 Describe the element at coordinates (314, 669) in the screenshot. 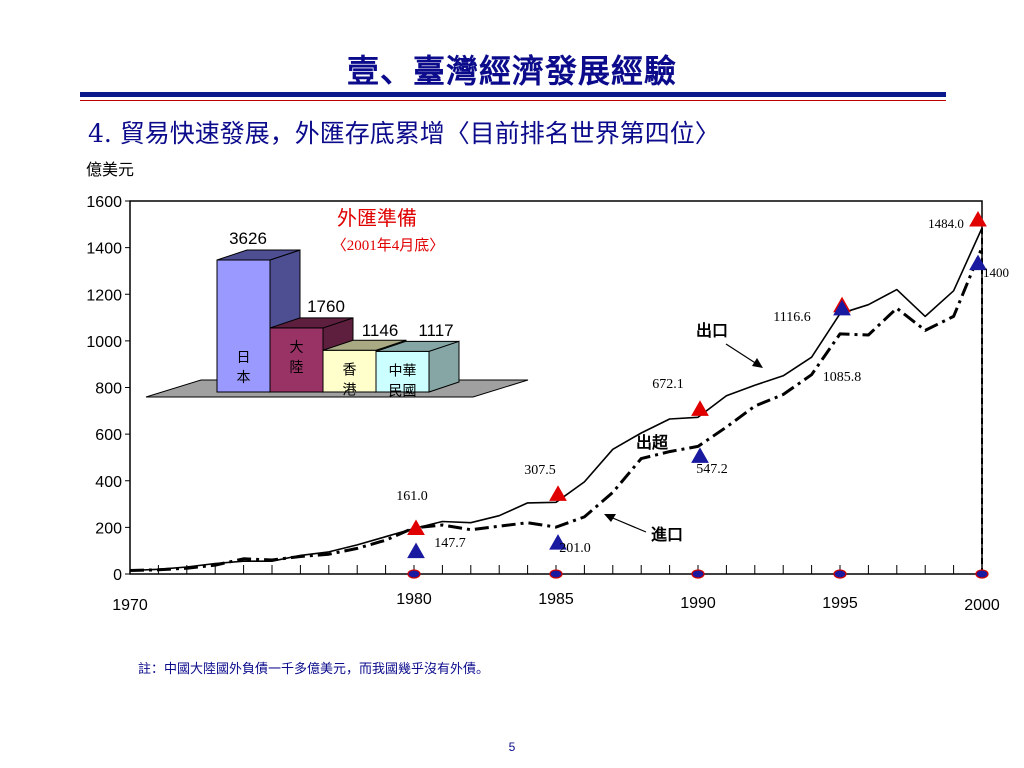

I see `footnote: 註：中國大陸國外負債一千多億美元，而我國幾乎沒有外債。` at that location.